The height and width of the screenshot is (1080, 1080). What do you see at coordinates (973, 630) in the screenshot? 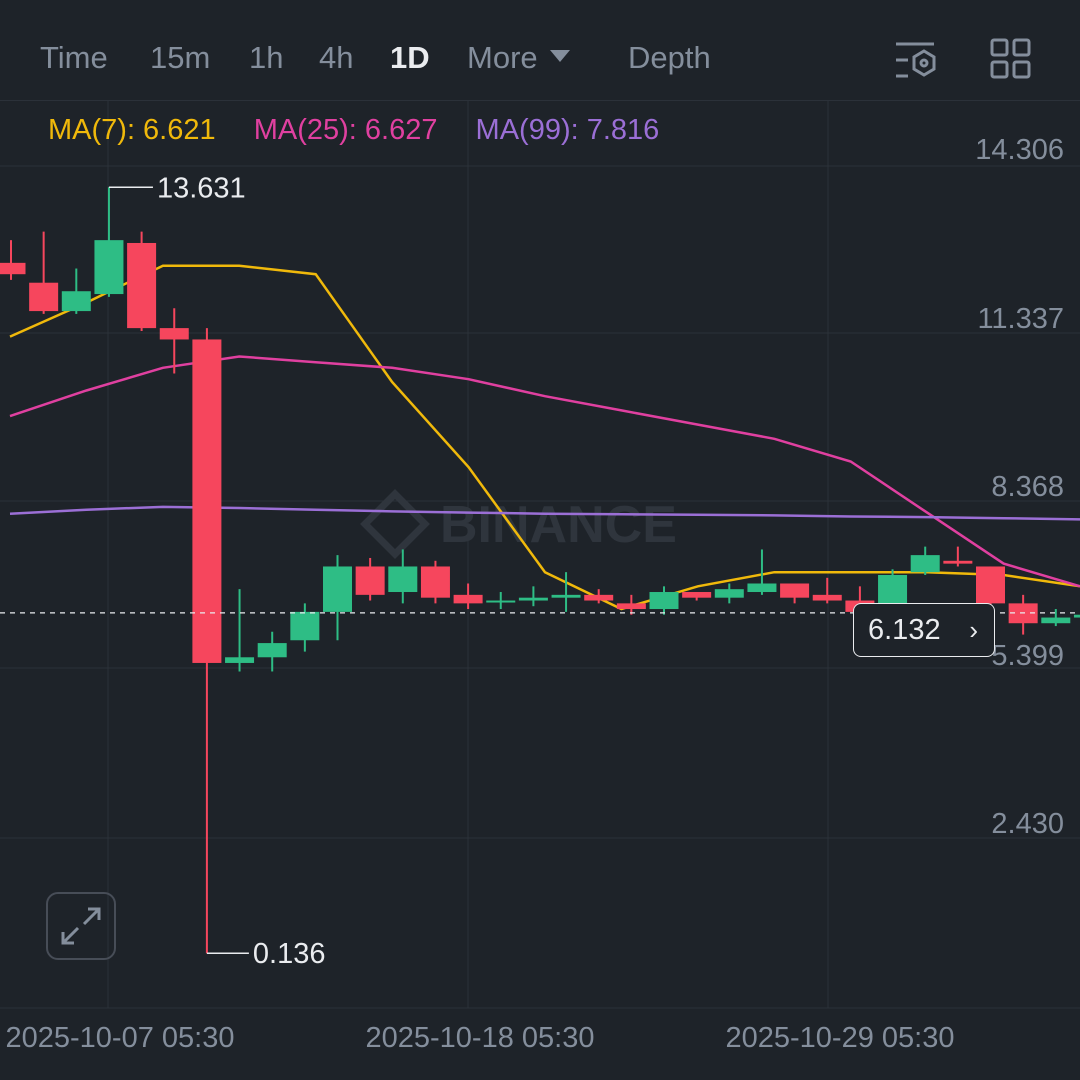
I see `chevron-right-icon: ›` at bounding box center [973, 630].